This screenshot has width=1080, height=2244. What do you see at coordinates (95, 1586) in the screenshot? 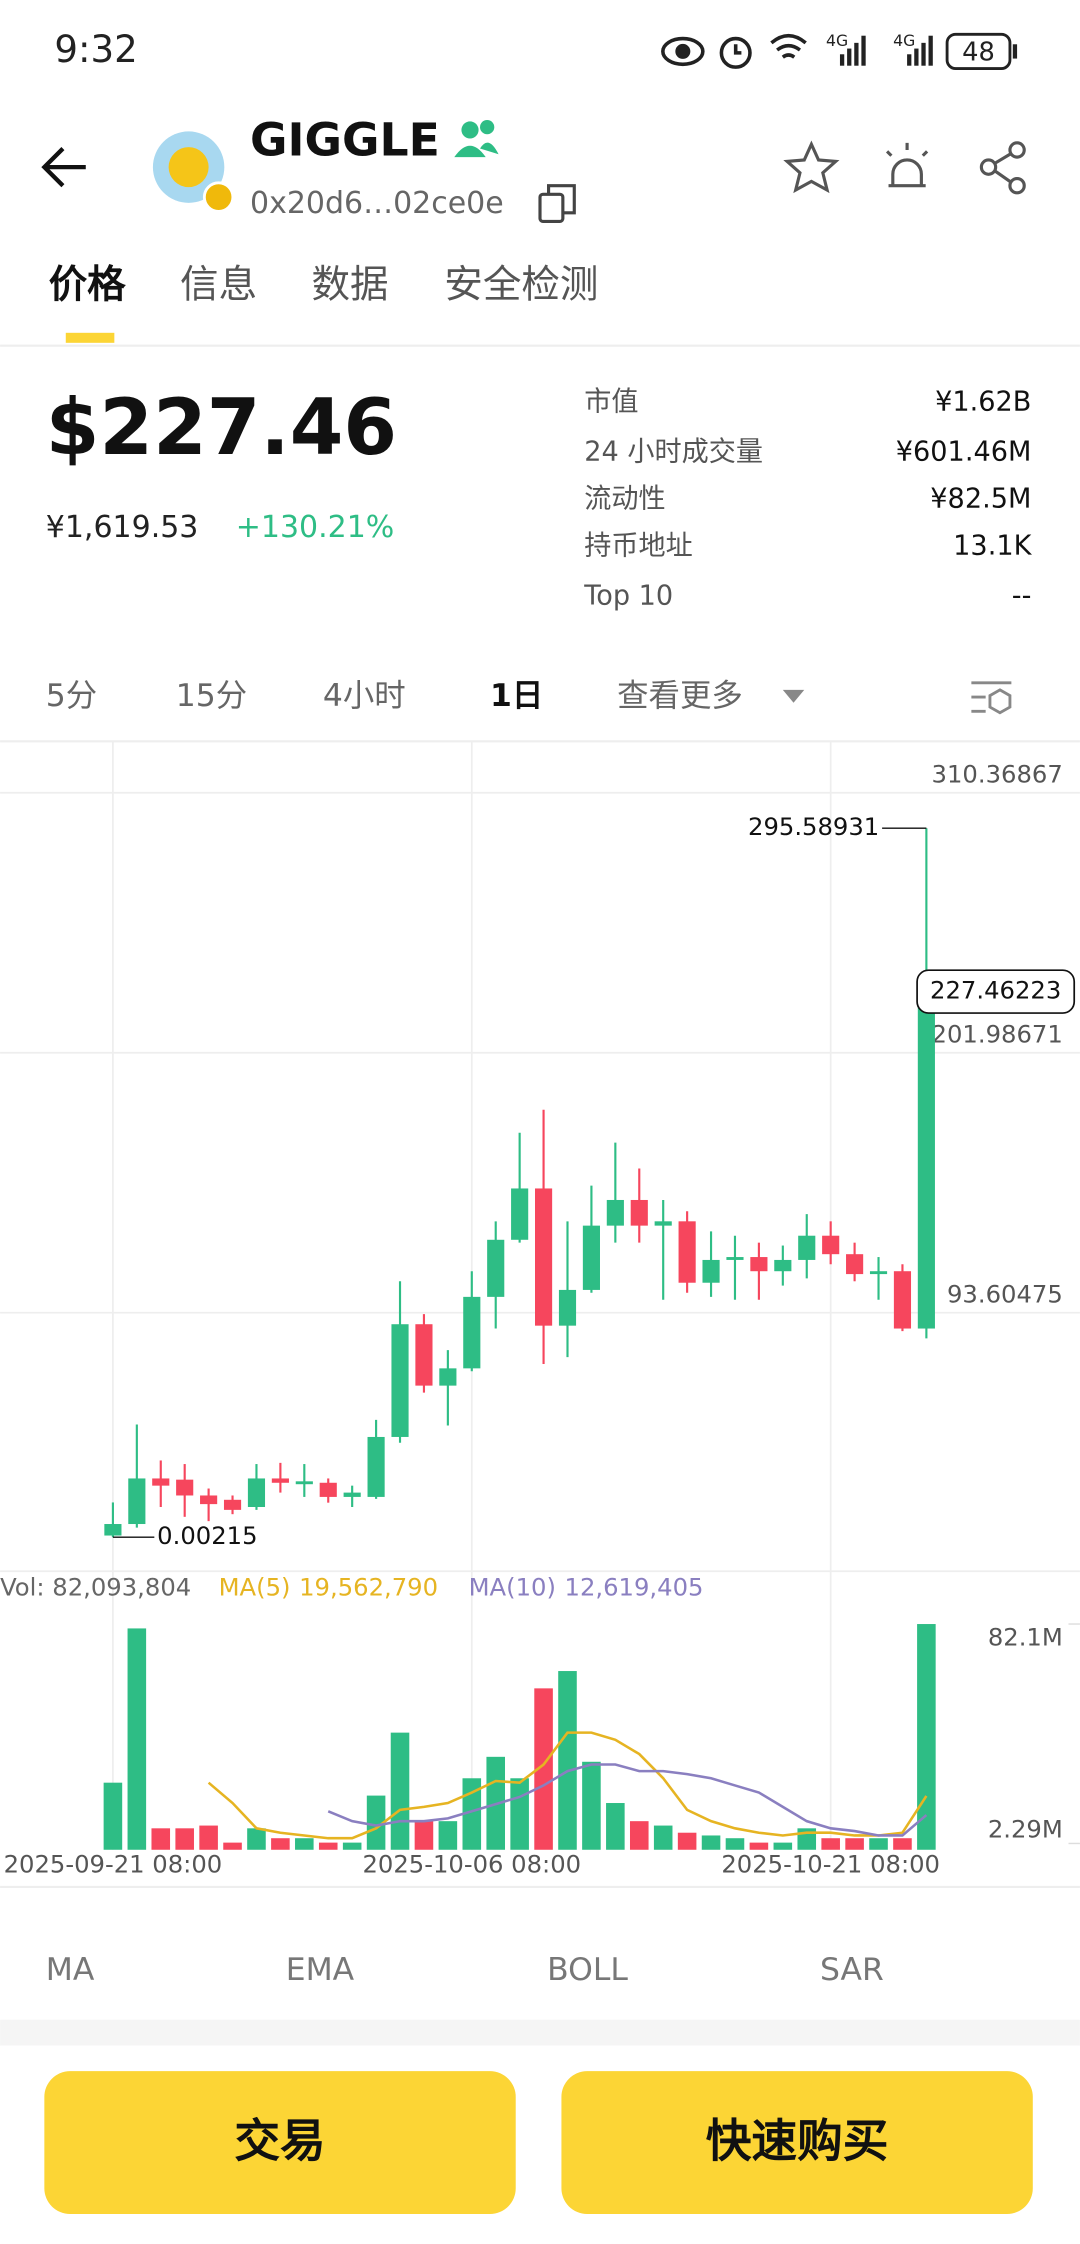
I see `volume-legend: Vol: 82,093,804` at bounding box center [95, 1586].